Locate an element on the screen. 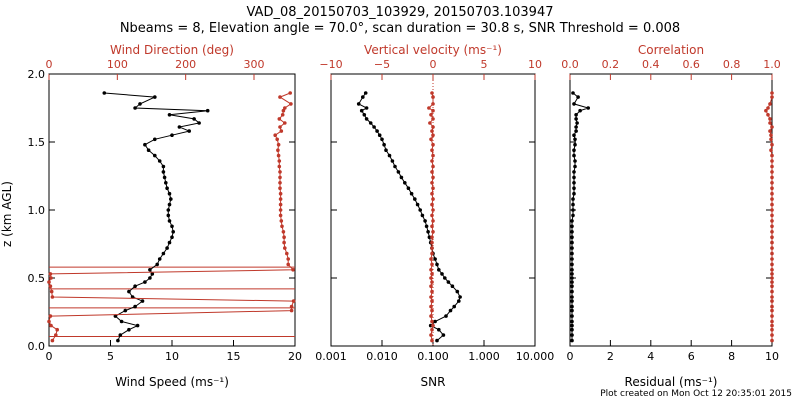 This screenshot has width=800, height=400. top-tick-label: −10 is located at coordinates (330, 64).